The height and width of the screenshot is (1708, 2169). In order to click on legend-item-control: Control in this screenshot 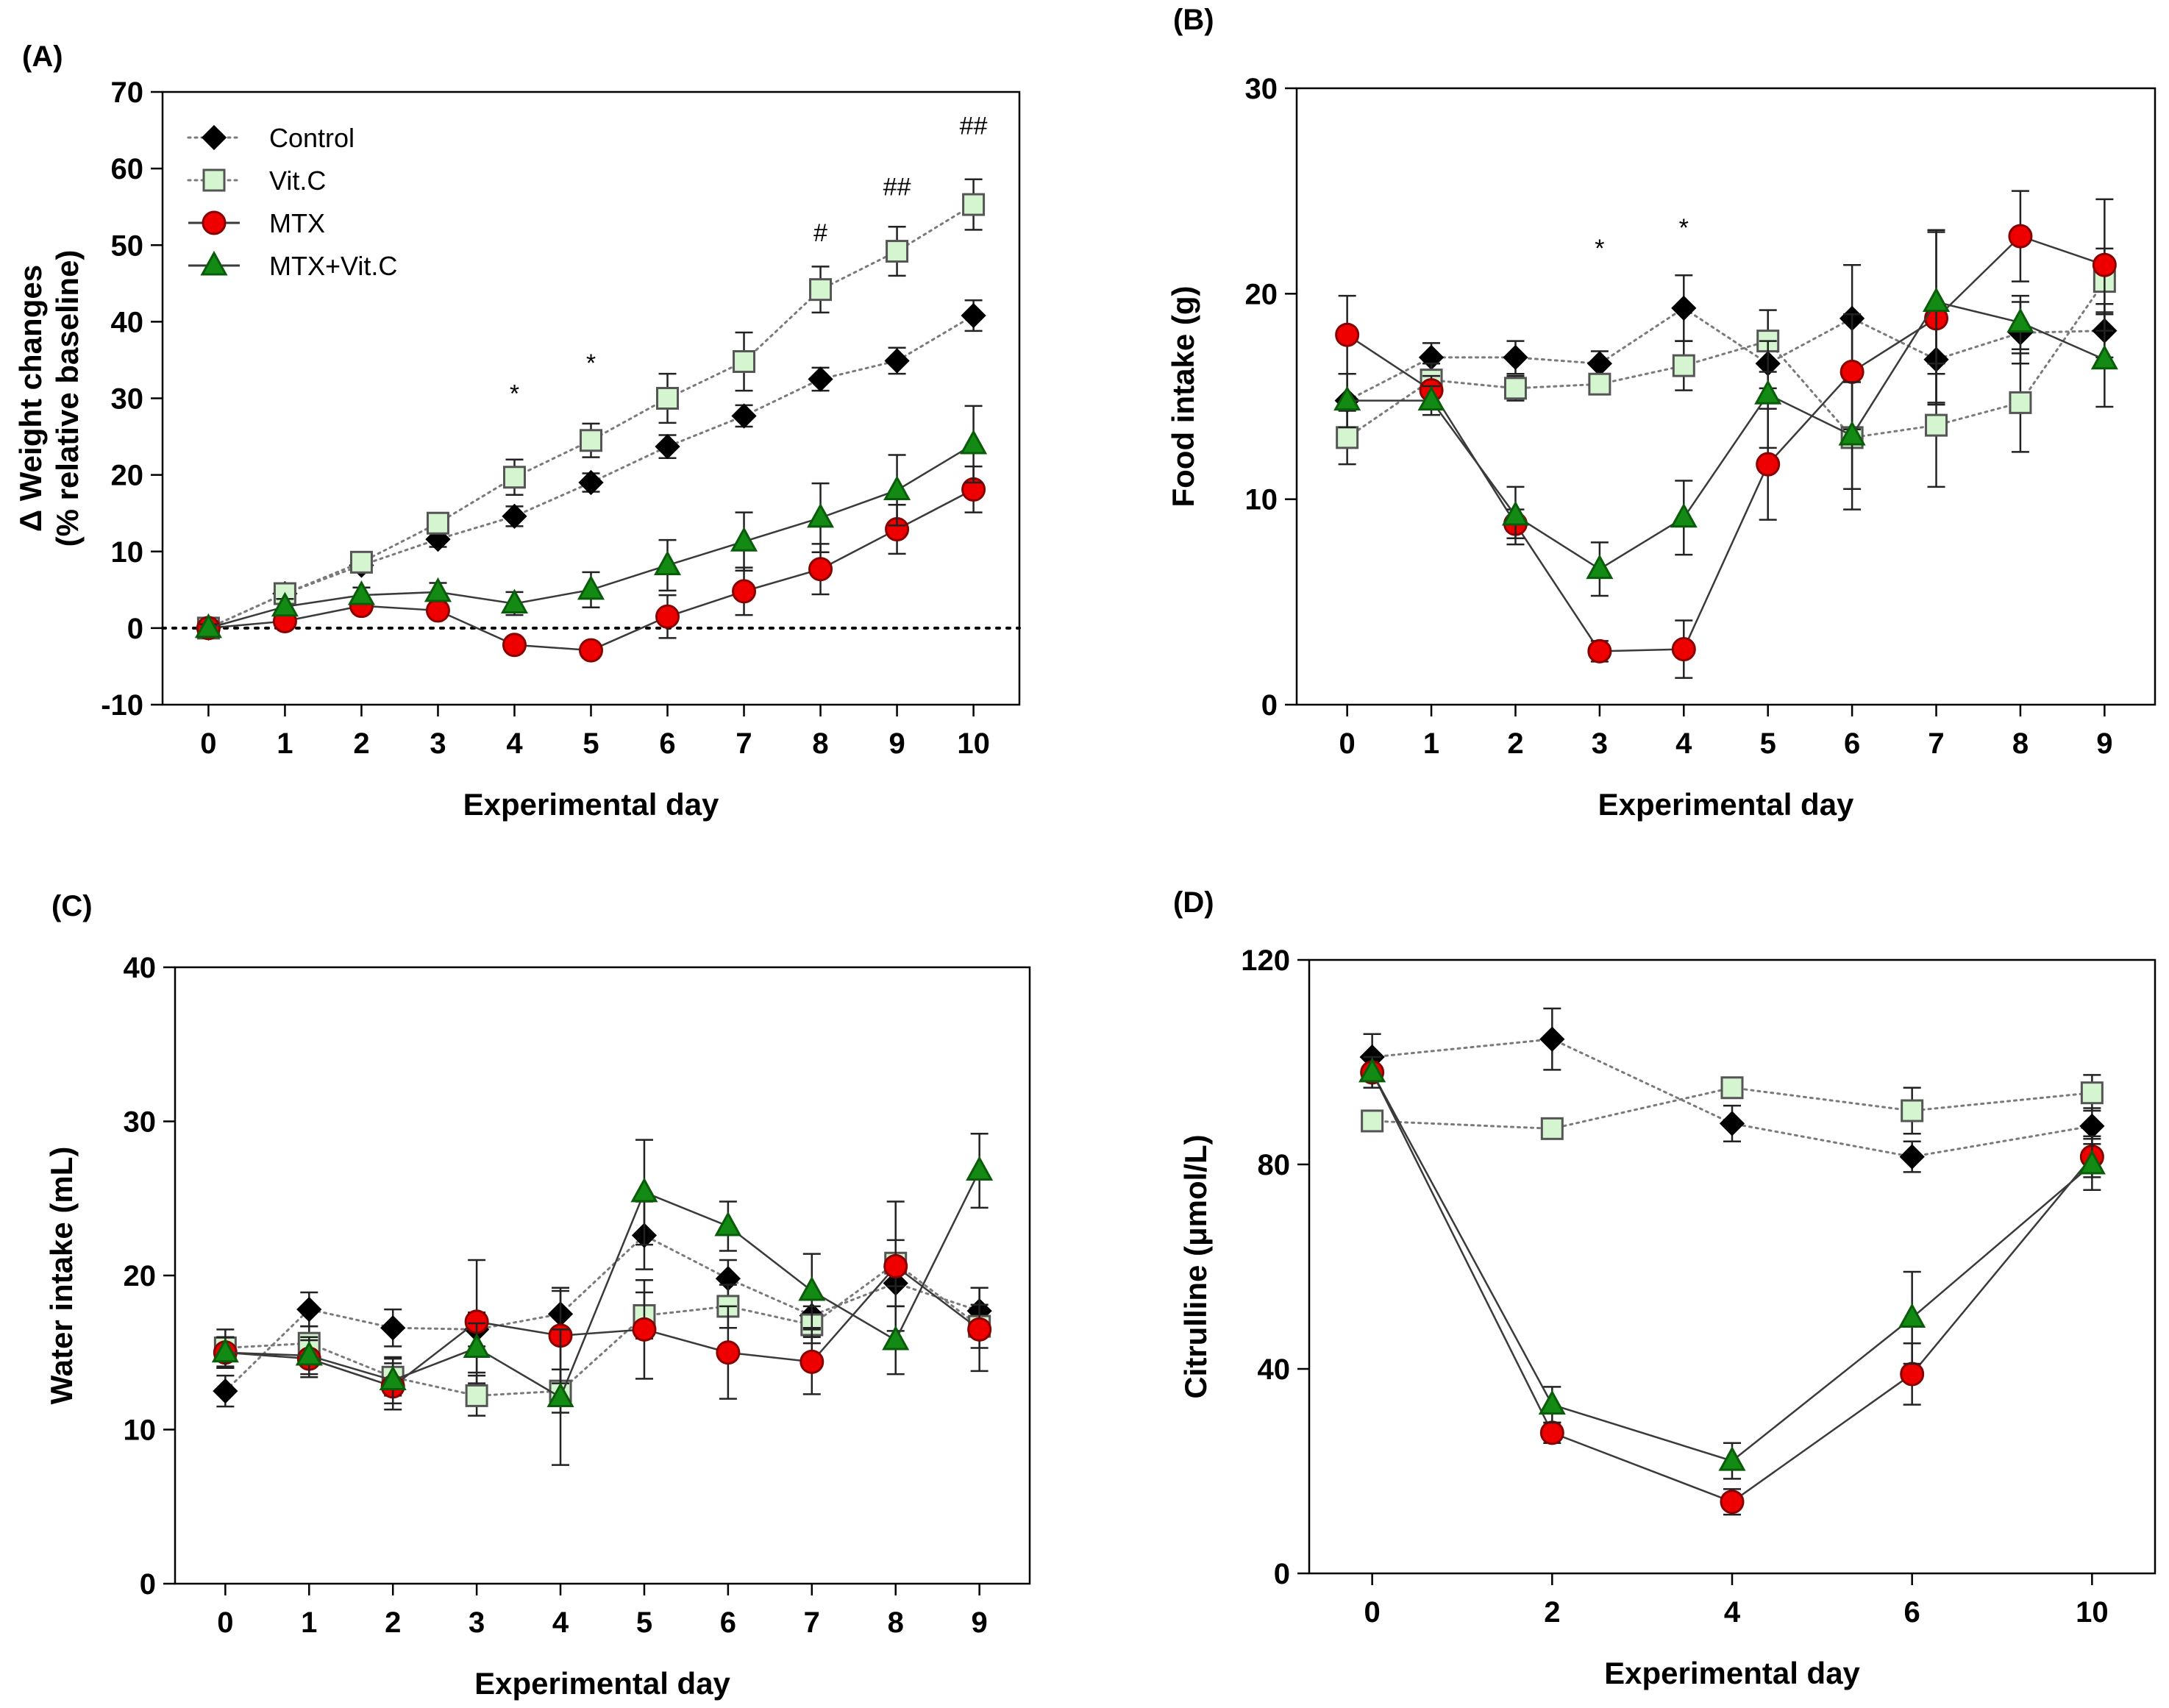, I will do `click(271, 138)`.